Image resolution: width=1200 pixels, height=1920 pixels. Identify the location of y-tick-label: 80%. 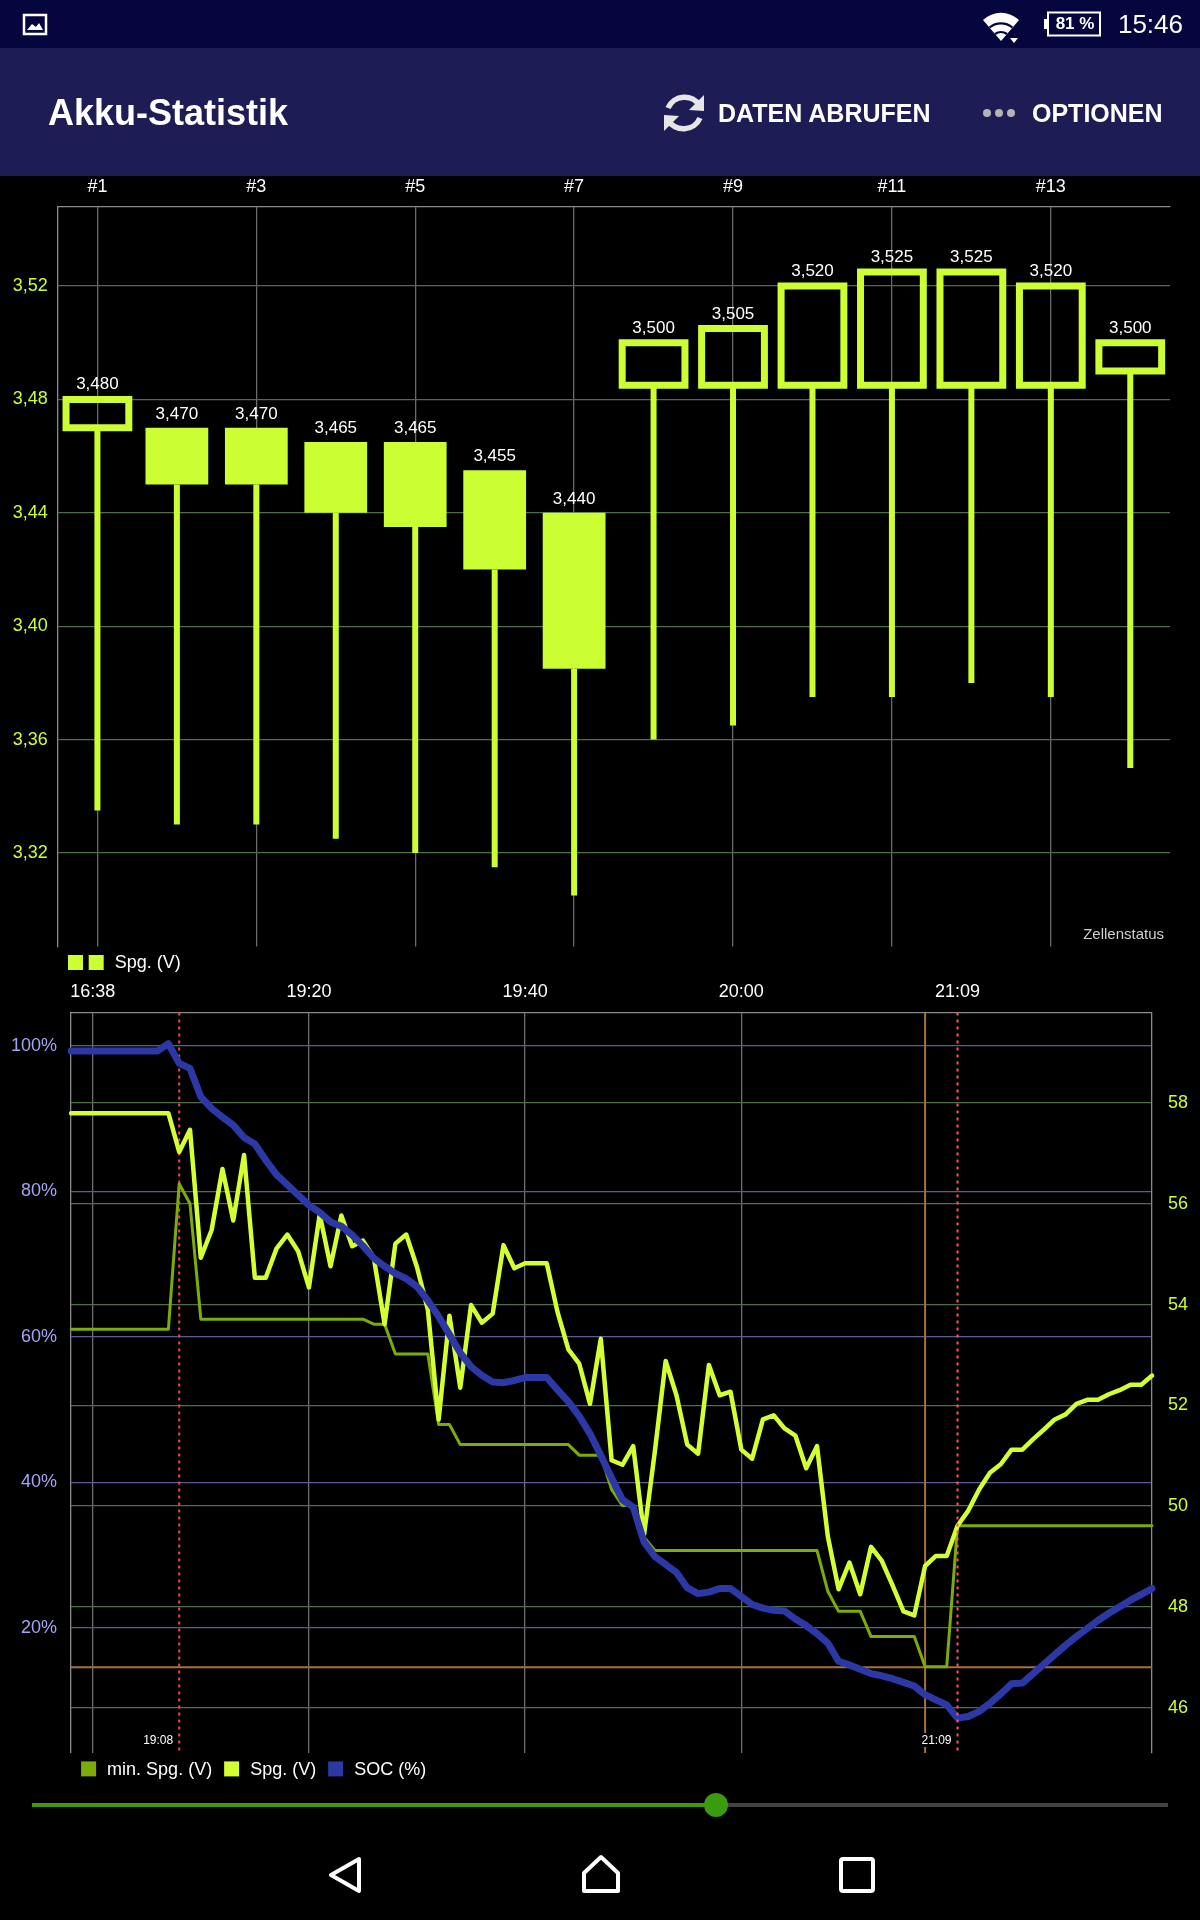
(39, 1190).